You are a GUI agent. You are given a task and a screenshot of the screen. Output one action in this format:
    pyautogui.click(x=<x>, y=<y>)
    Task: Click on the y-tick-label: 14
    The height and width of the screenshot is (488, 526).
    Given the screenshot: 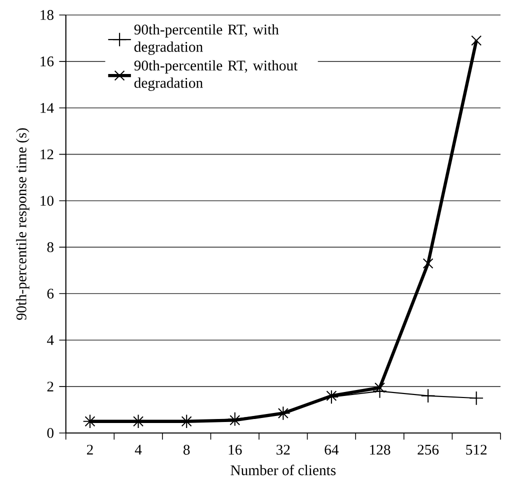 What is the action you would take?
    pyautogui.click(x=47, y=108)
    